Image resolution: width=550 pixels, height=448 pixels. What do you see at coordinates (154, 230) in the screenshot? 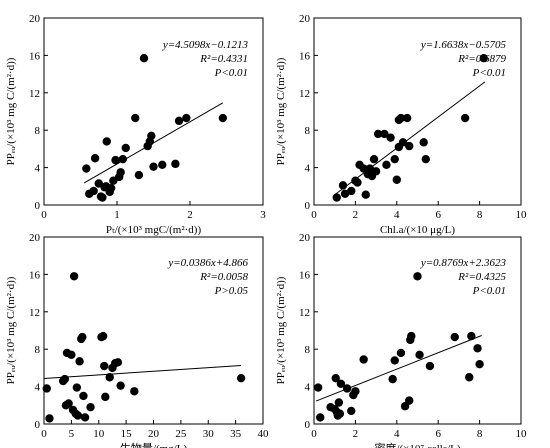
I see `x-axis-label: Pₜ/(×10³ mgC/(m²·d))` at bounding box center [154, 230].